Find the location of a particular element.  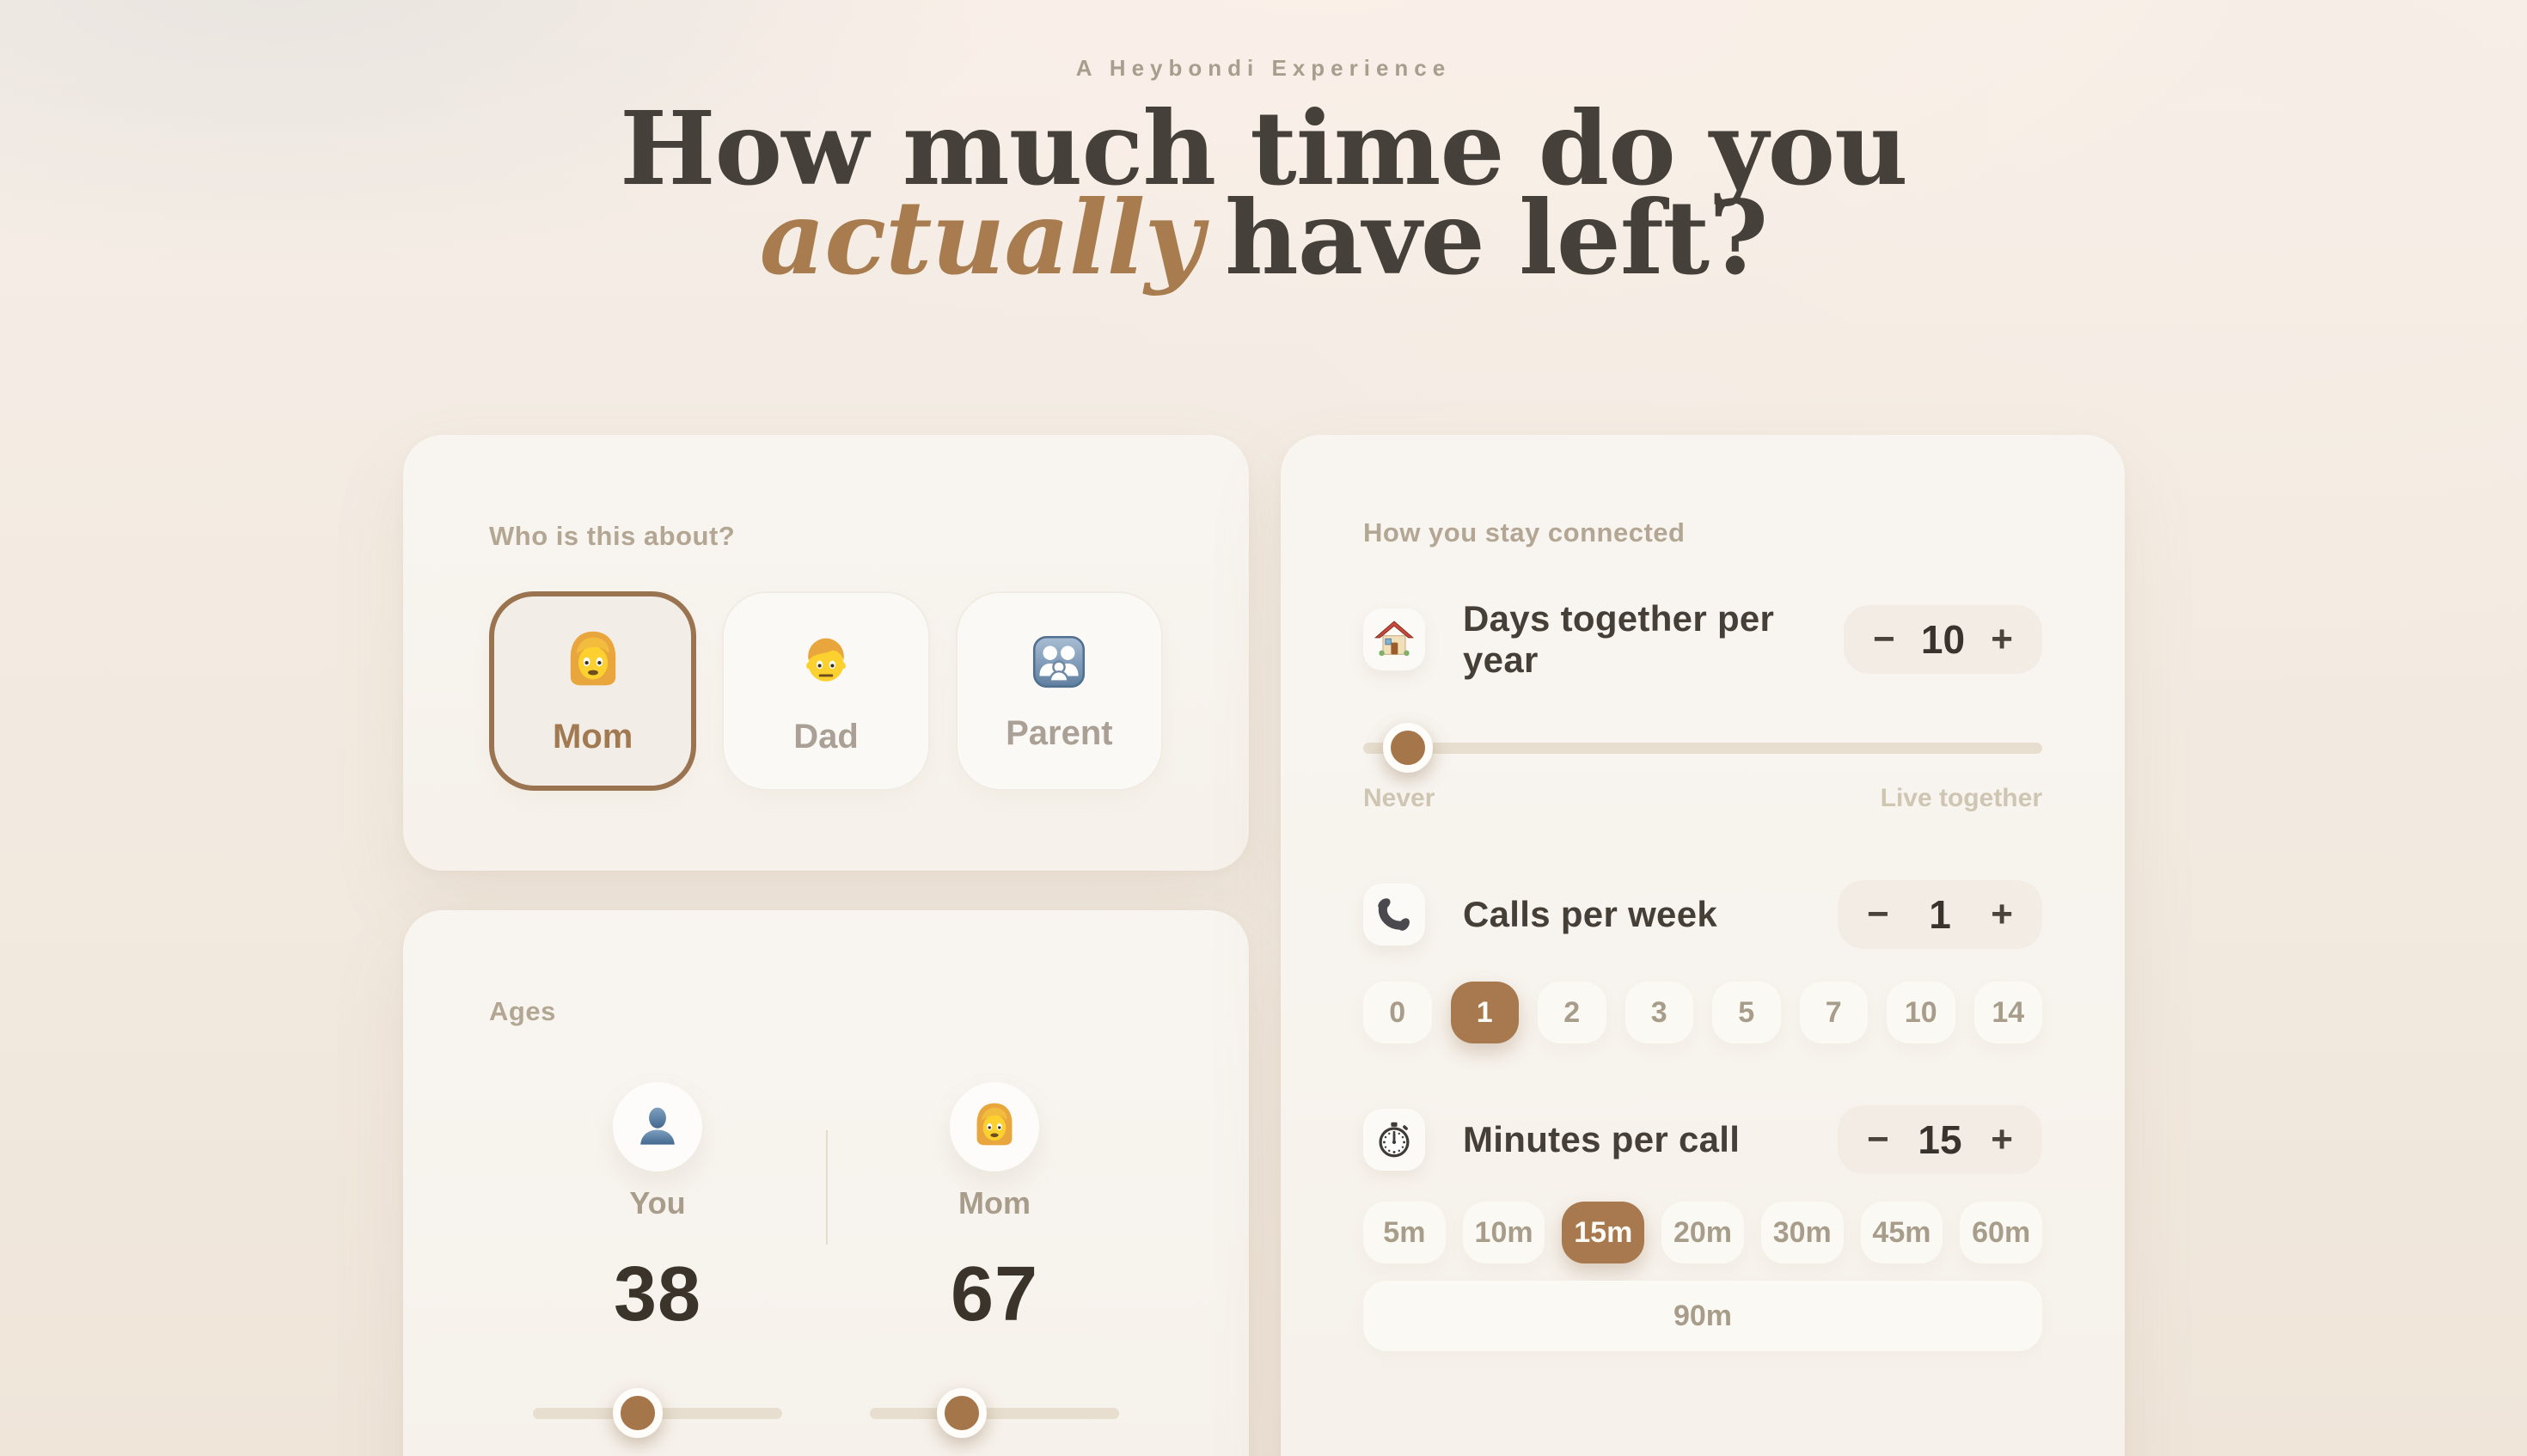

slider-max-label: Live together is located at coordinates (1961, 798).